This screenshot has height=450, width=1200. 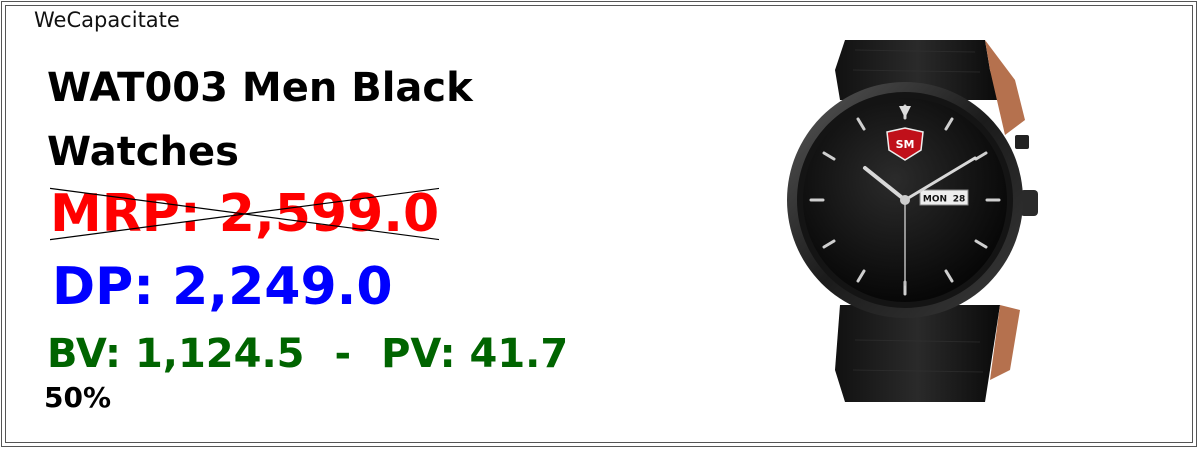 What do you see at coordinates (959, 200) in the screenshot?
I see `date-window: 28` at bounding box center [959, 200].